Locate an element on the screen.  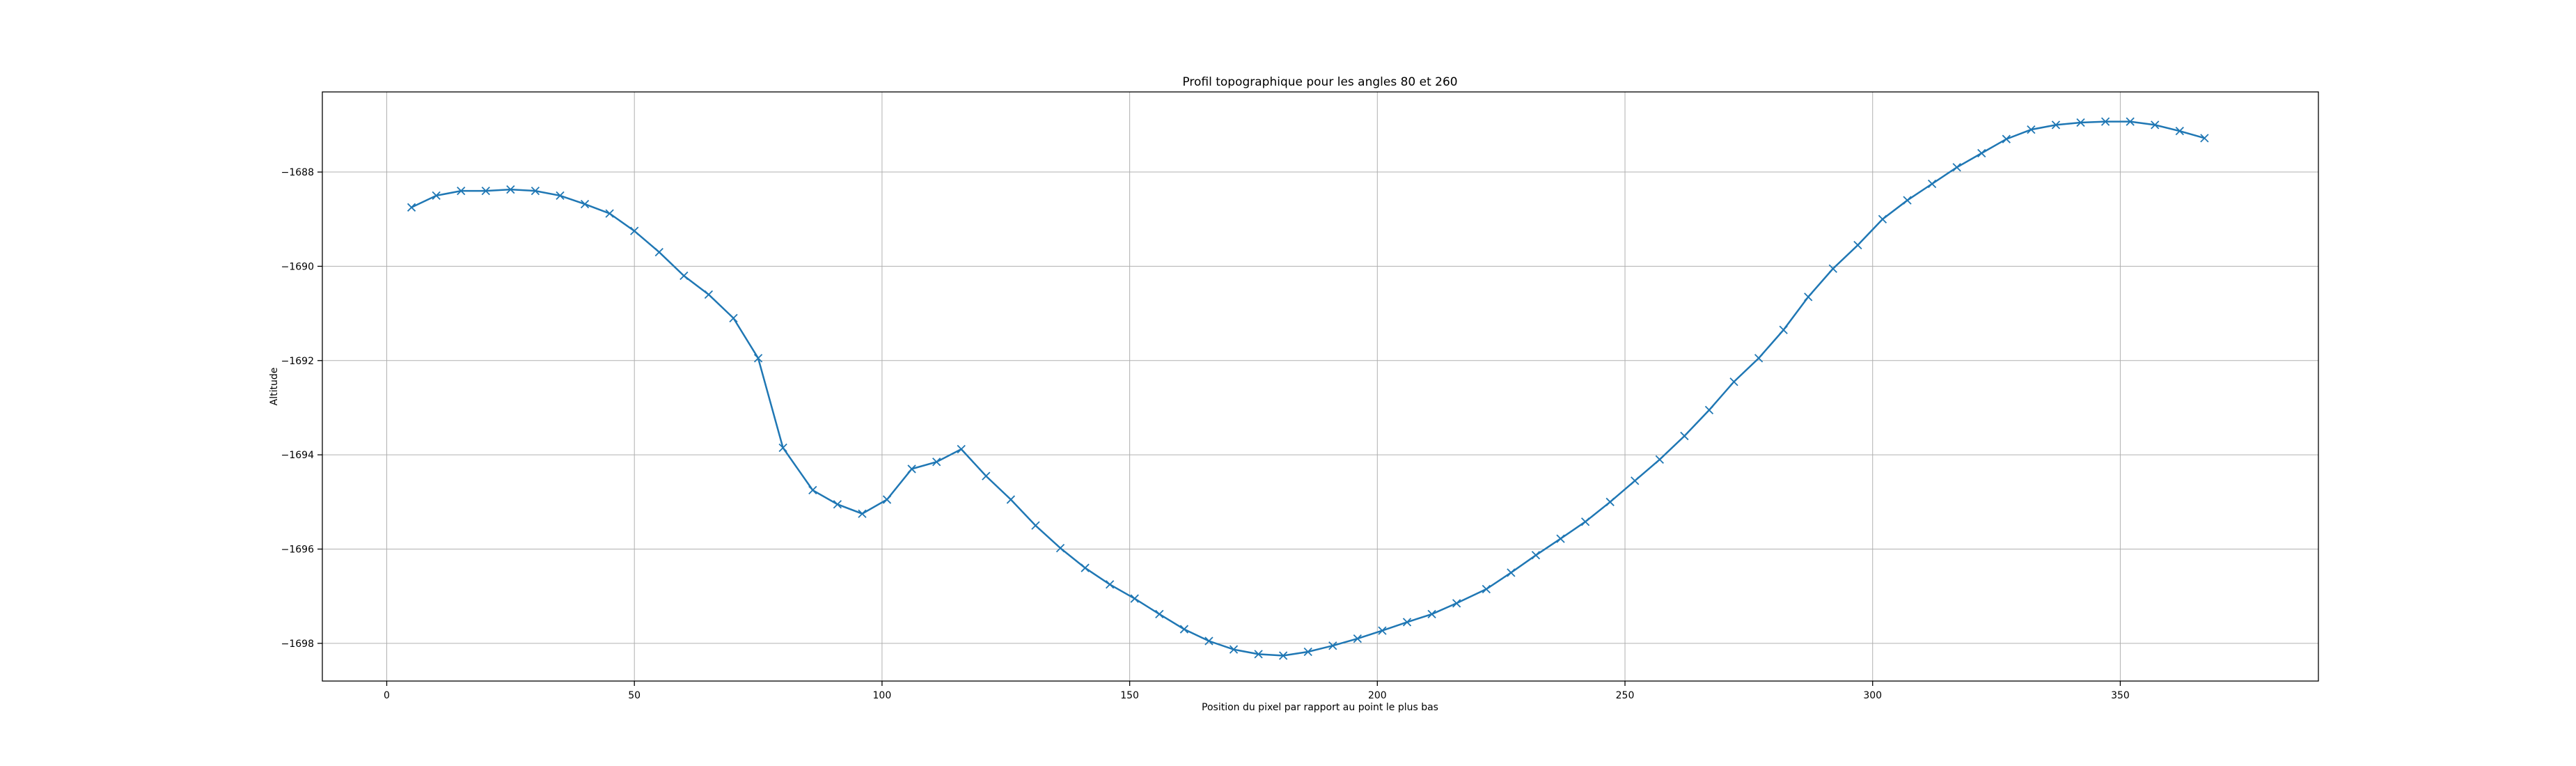
x-tick-label: 200 is located at coordinates (1377, 696).